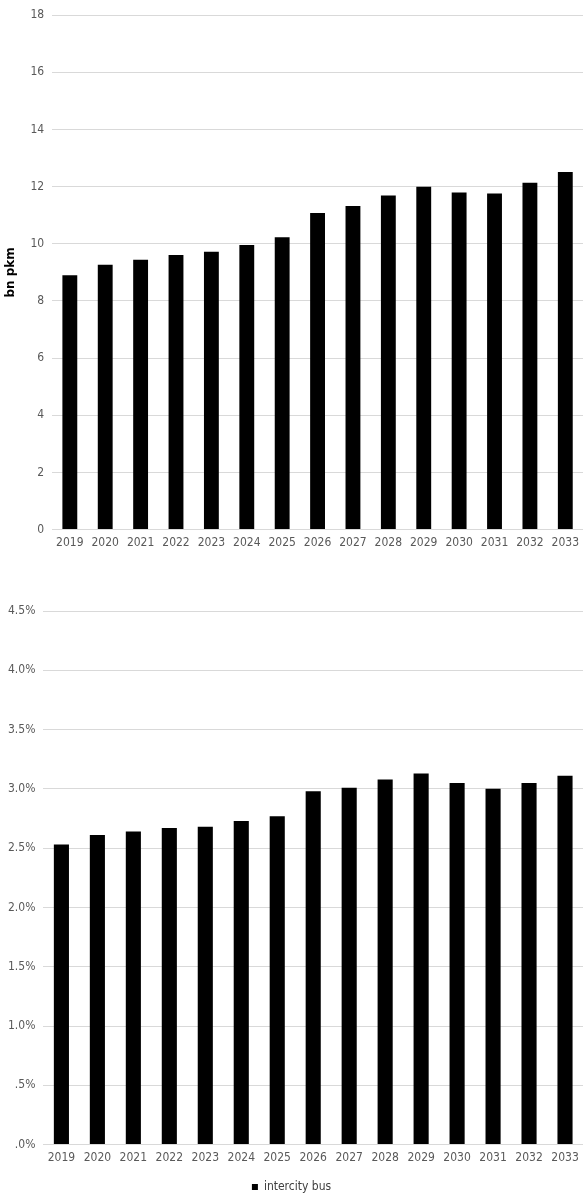 This screenshot has height=1203, width=587. I want to click on y-tick-label: .0%, so click(25, 1143).